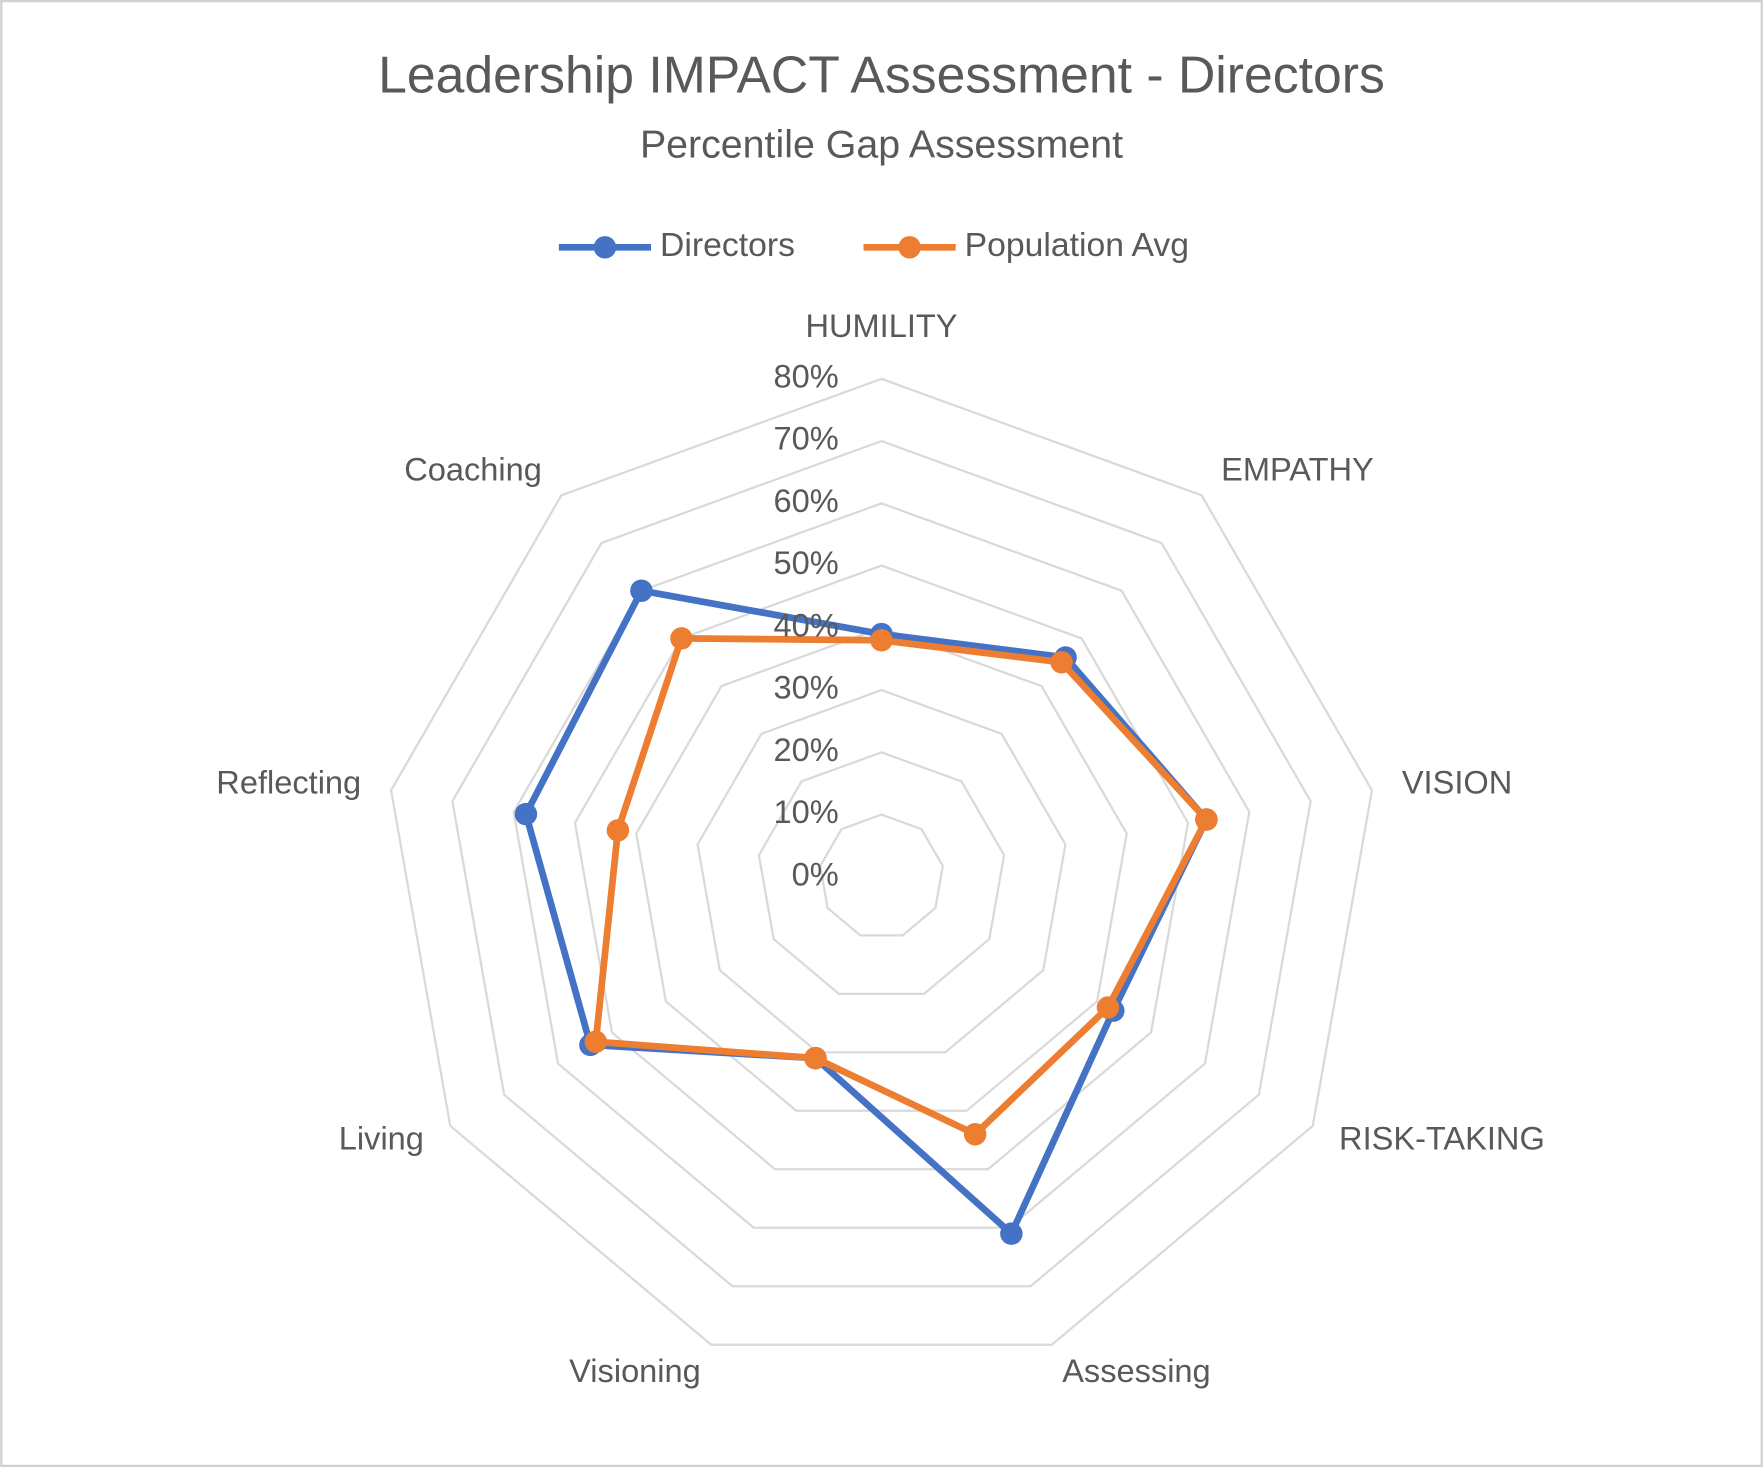  I want to click on series-line, so click(901, 886).